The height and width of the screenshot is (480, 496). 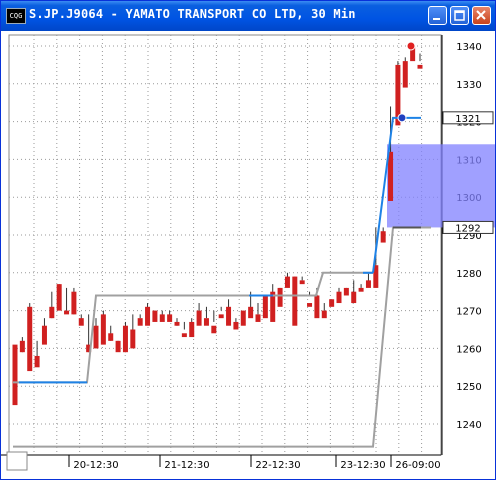 What do you see at coordinates (468, 387) in the screenshot?
I see `y-tick-label: 1250` at bounding box center [468, 387].